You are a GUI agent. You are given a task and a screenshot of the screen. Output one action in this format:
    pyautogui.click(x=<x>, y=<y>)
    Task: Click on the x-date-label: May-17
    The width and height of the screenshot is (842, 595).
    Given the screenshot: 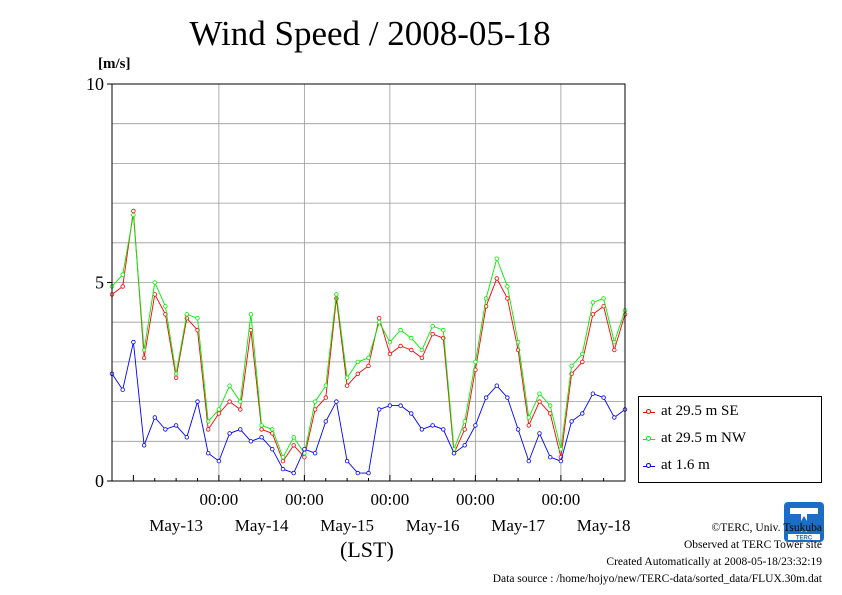 What is the action you would take?
    pyautogui.click(x=518, y=525)
    